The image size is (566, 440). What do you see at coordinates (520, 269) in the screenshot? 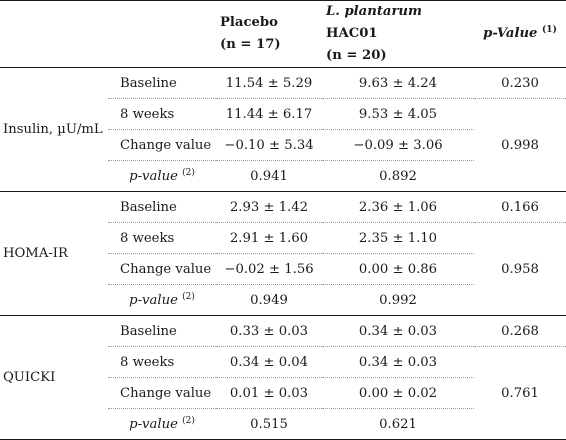
I see `p-value-change: 0.958` at bounding box center [520, 269].